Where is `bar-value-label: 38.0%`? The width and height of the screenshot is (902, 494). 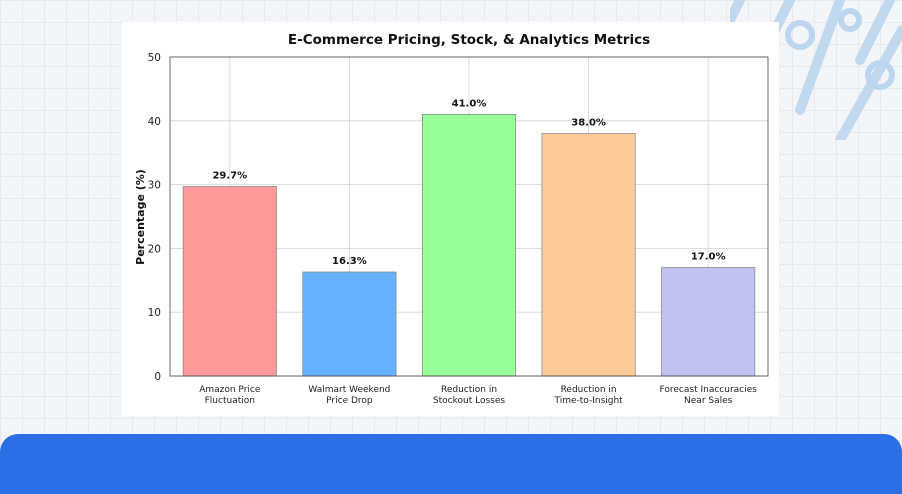
bar-value-label: 38.0% is located at coordinates (588, 123).